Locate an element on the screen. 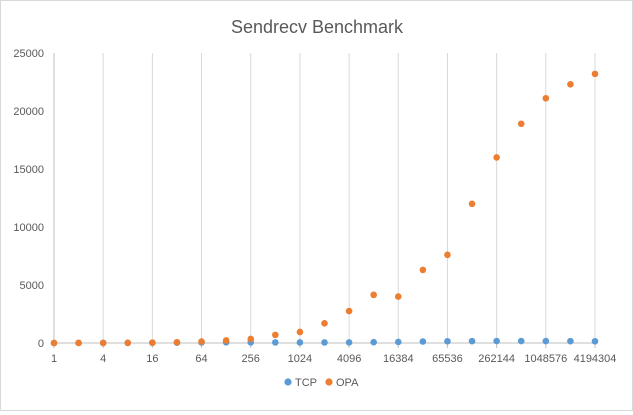 The height and width of the screenshot is (415, 633). y-tick-label: 25000 is located at coordinates (28, 54).